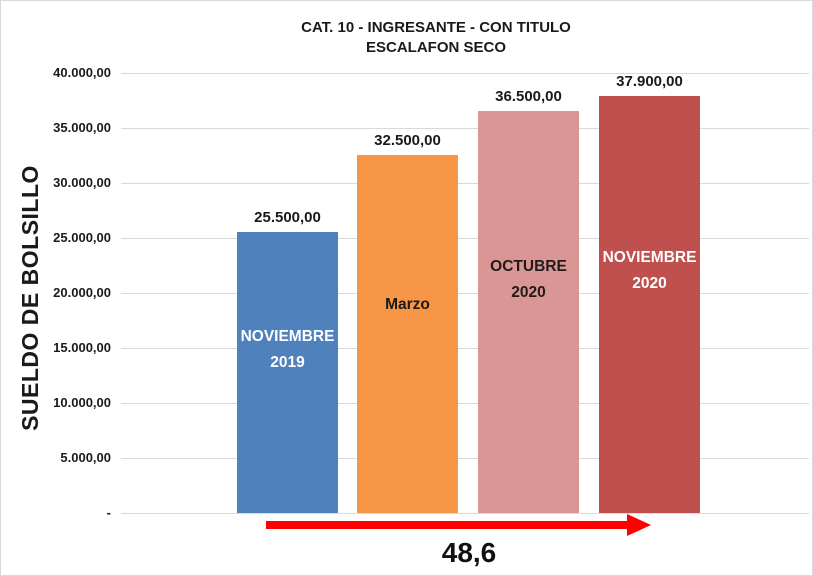 The image size is (813, 576). What do you see at coordinates (82, 127) in the screenshot?
I see `y-tick-label: 35.000,00` at bounding box center [82, 127].